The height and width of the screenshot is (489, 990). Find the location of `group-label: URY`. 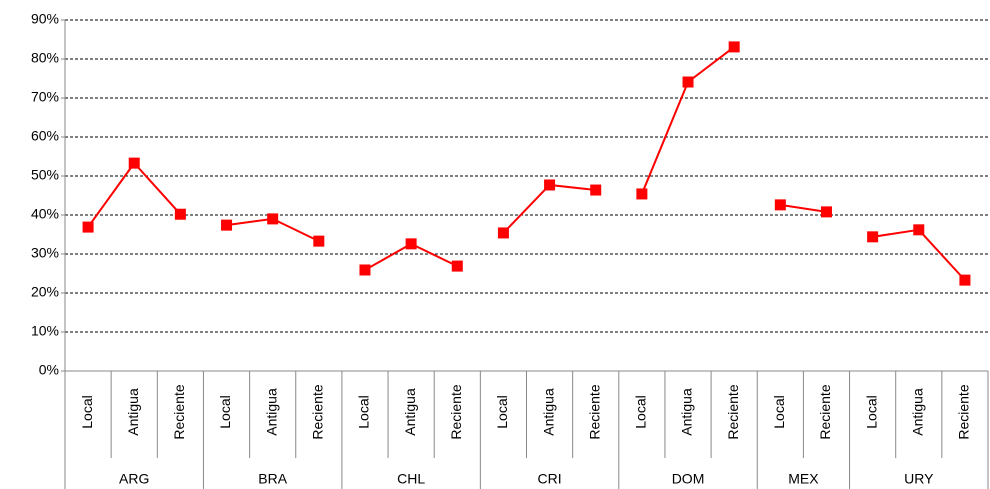

group-label: URY is located at coordinates (919, 479).